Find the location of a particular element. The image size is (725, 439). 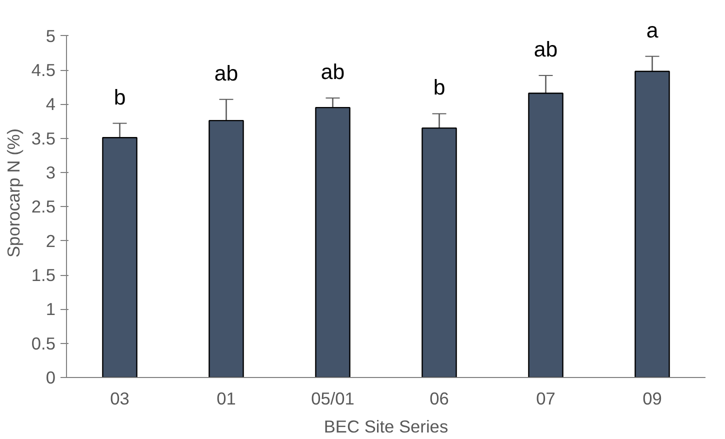

y-tick-label: 4 is located at coordinates (51, 104).